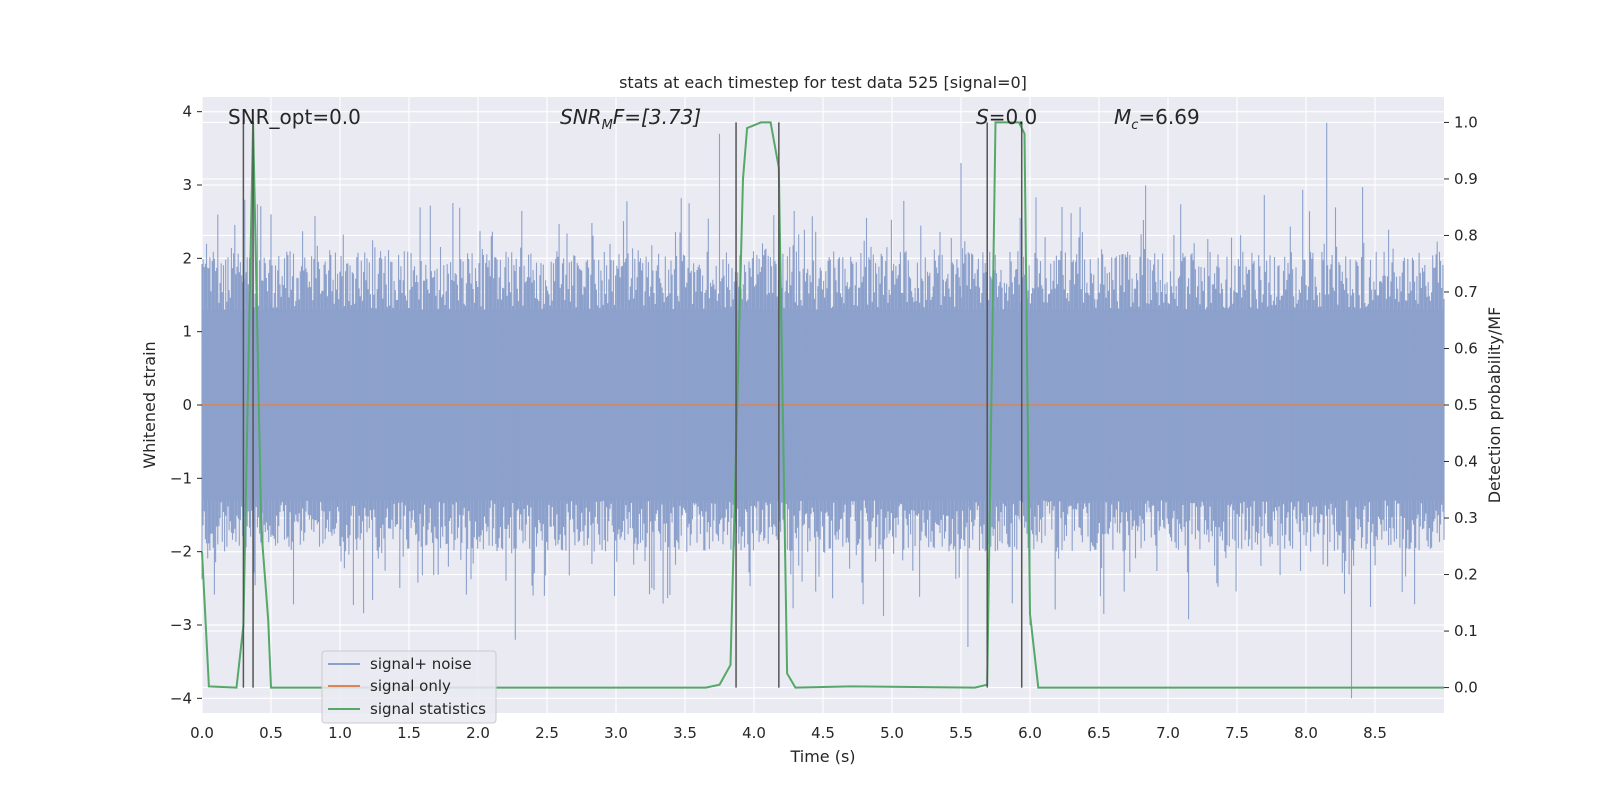  Describe the element at coordinates (294, 117) in the screenshot. I see `annotation-snr-opt: SNR_opt=0.0` at that location.